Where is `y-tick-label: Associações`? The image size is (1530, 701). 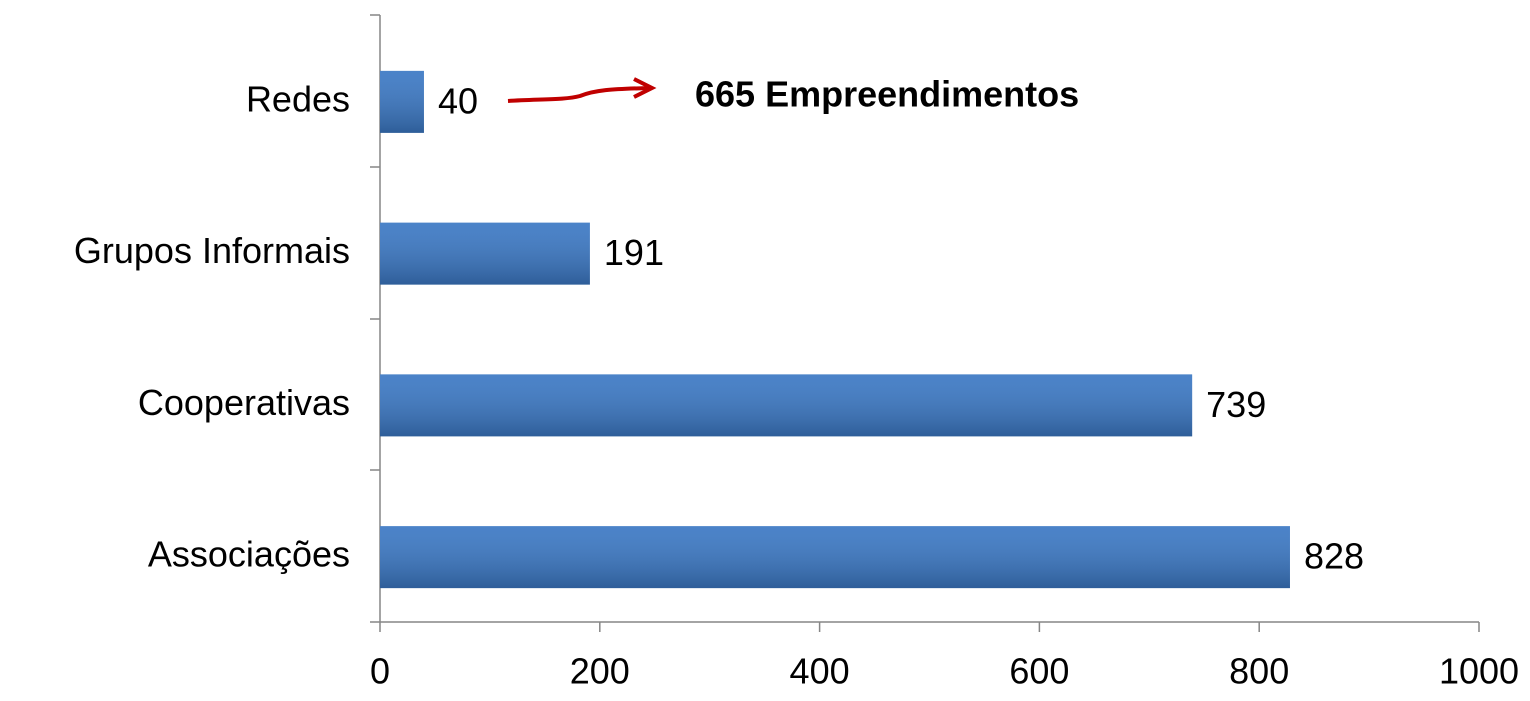
y-tick-label: Associações is located at coordinates (249, 554).